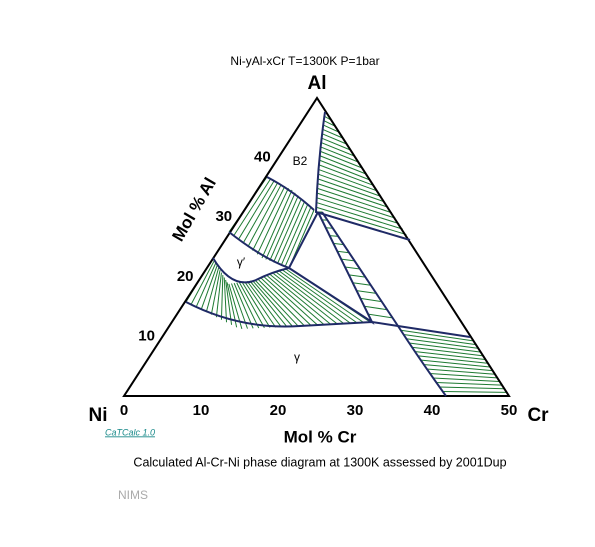  I want to click on vertex-label: Cr, so click(538, 415).